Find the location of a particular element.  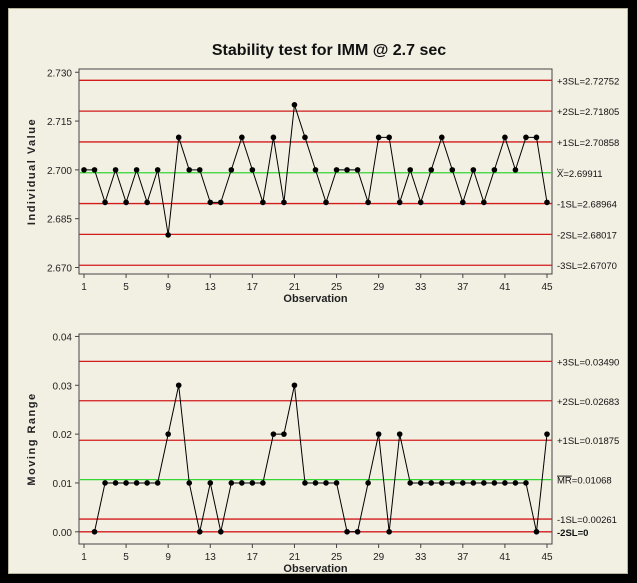

limit-line-label: +2SL=0.02683 is located at coordinates (588, 402).